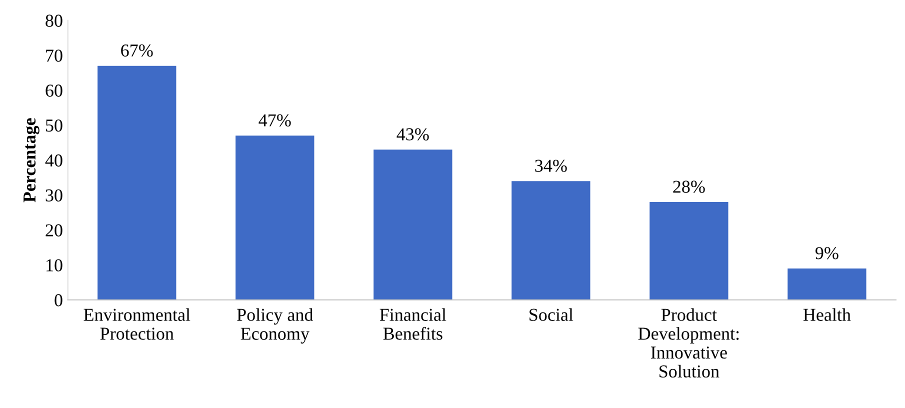 This screenshot has width=905, height=408. What do you see at coordinates (54, 125) in the screenshot?
I see `y-tick-label: 50` at bounding box center [54, 125].